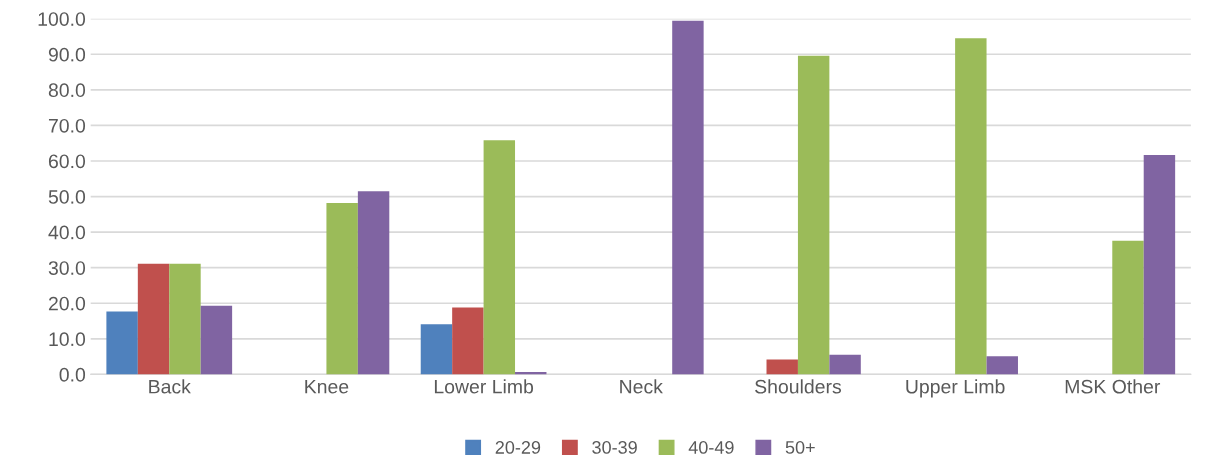  What do you see at coordinates (67, 268) in the screenshot?
I see `y-tick-label: 30.0` at bounding box center [67, 268].